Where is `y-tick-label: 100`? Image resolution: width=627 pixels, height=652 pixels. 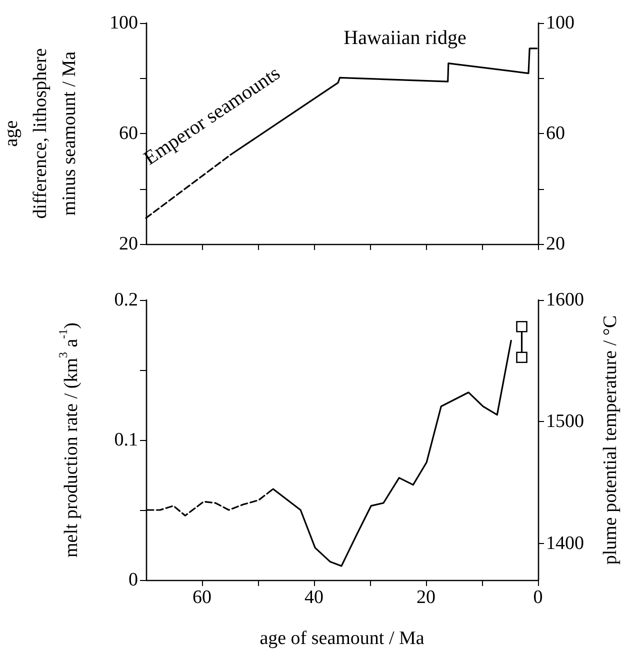 y-tick-label: 100 is located at coordinates (124, 23).